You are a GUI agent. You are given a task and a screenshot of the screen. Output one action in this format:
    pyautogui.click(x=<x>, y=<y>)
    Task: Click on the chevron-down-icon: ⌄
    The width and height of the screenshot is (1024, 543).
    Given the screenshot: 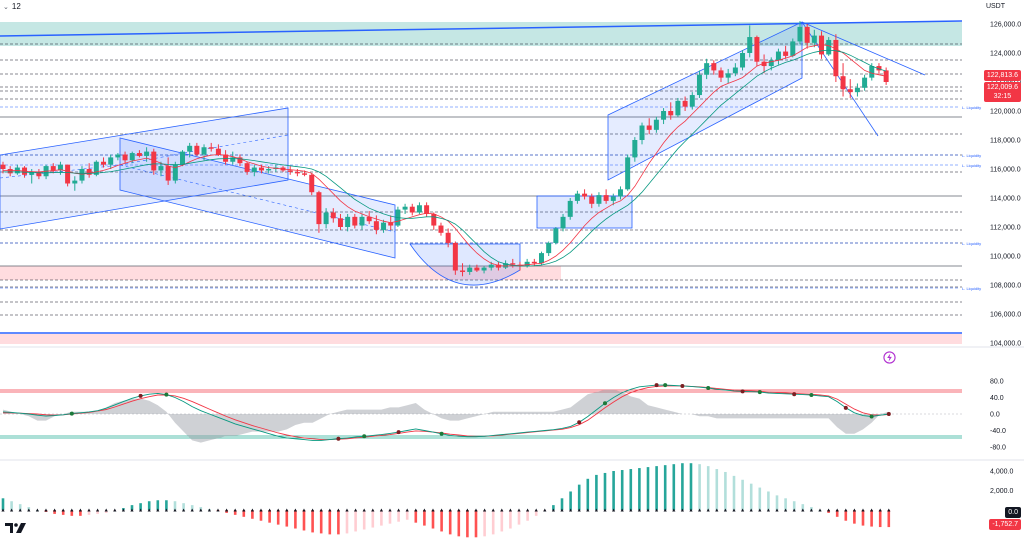 What is the action you would take?
    pyautogui.click(x=6, y=7)
    